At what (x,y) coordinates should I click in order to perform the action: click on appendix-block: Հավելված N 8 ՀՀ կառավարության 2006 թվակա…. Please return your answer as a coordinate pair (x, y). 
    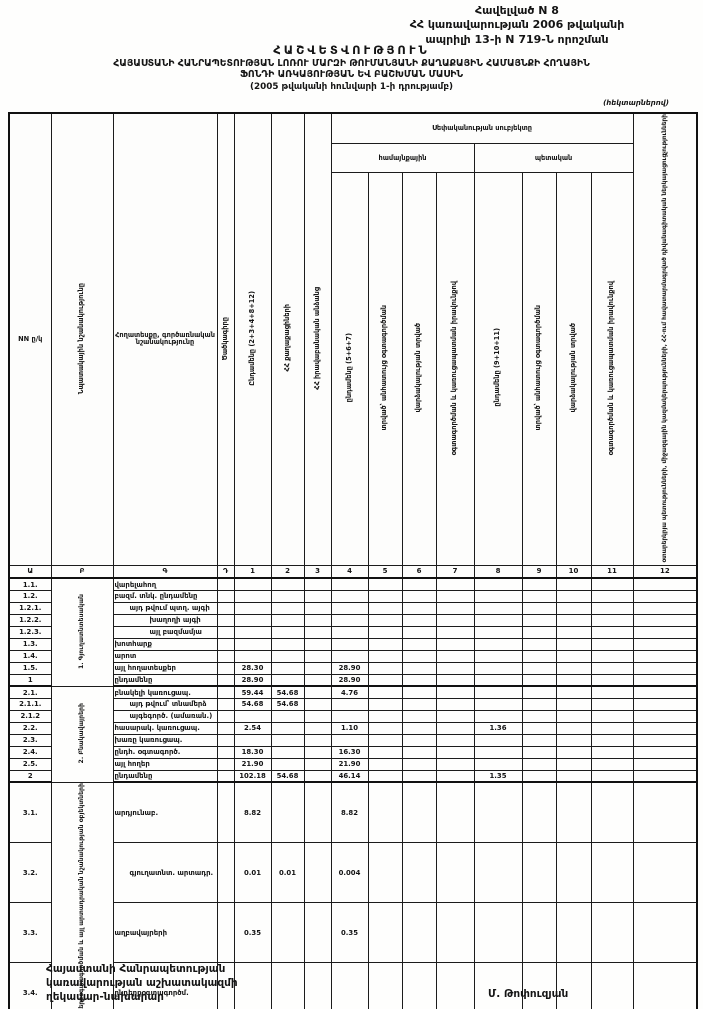
    Looking at the image, I should click on (517, 25).